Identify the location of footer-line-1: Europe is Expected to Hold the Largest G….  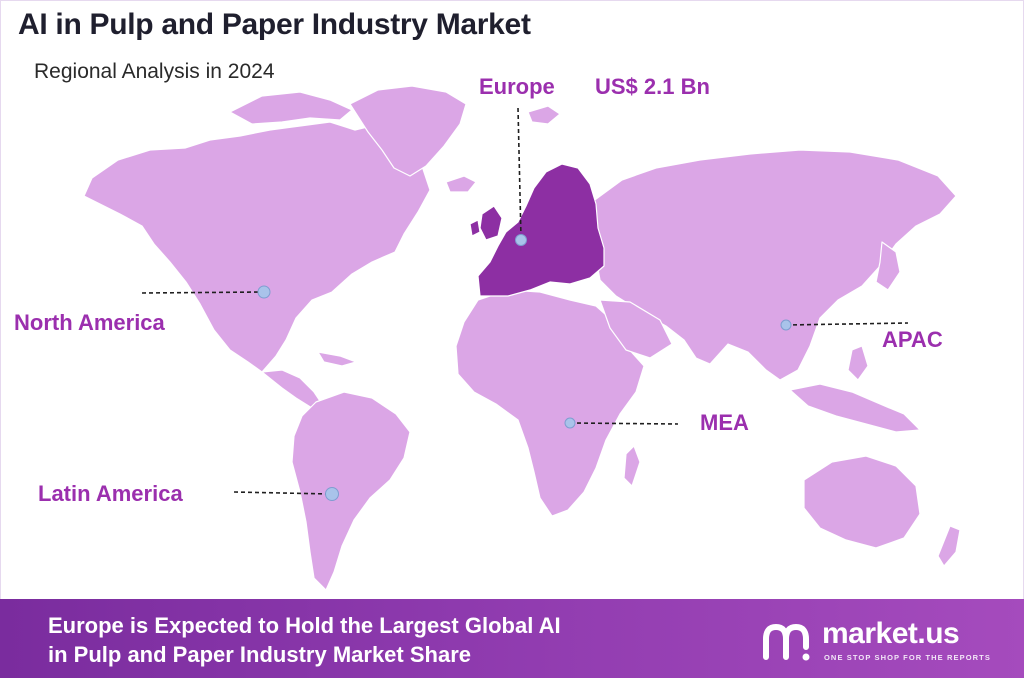
(304, 625).